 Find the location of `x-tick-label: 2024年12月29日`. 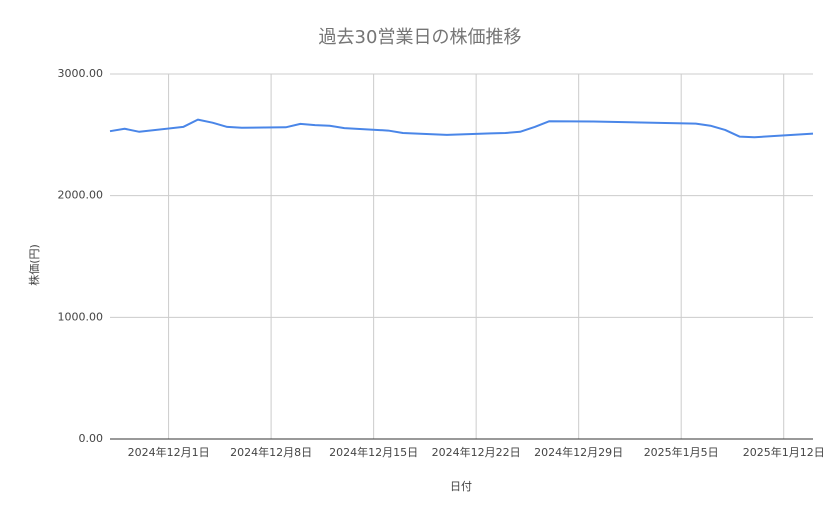

x-tick-label: 2024年12月29日 is located at coordinates (578, 452).